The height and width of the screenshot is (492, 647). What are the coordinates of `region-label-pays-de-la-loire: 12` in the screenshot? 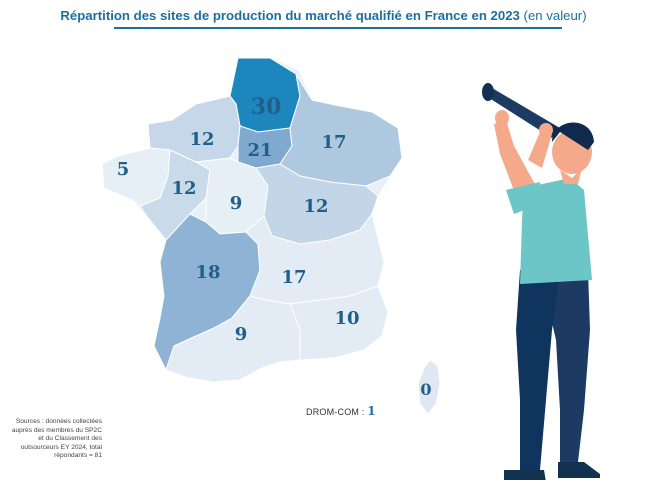 It's located at (183, 188).